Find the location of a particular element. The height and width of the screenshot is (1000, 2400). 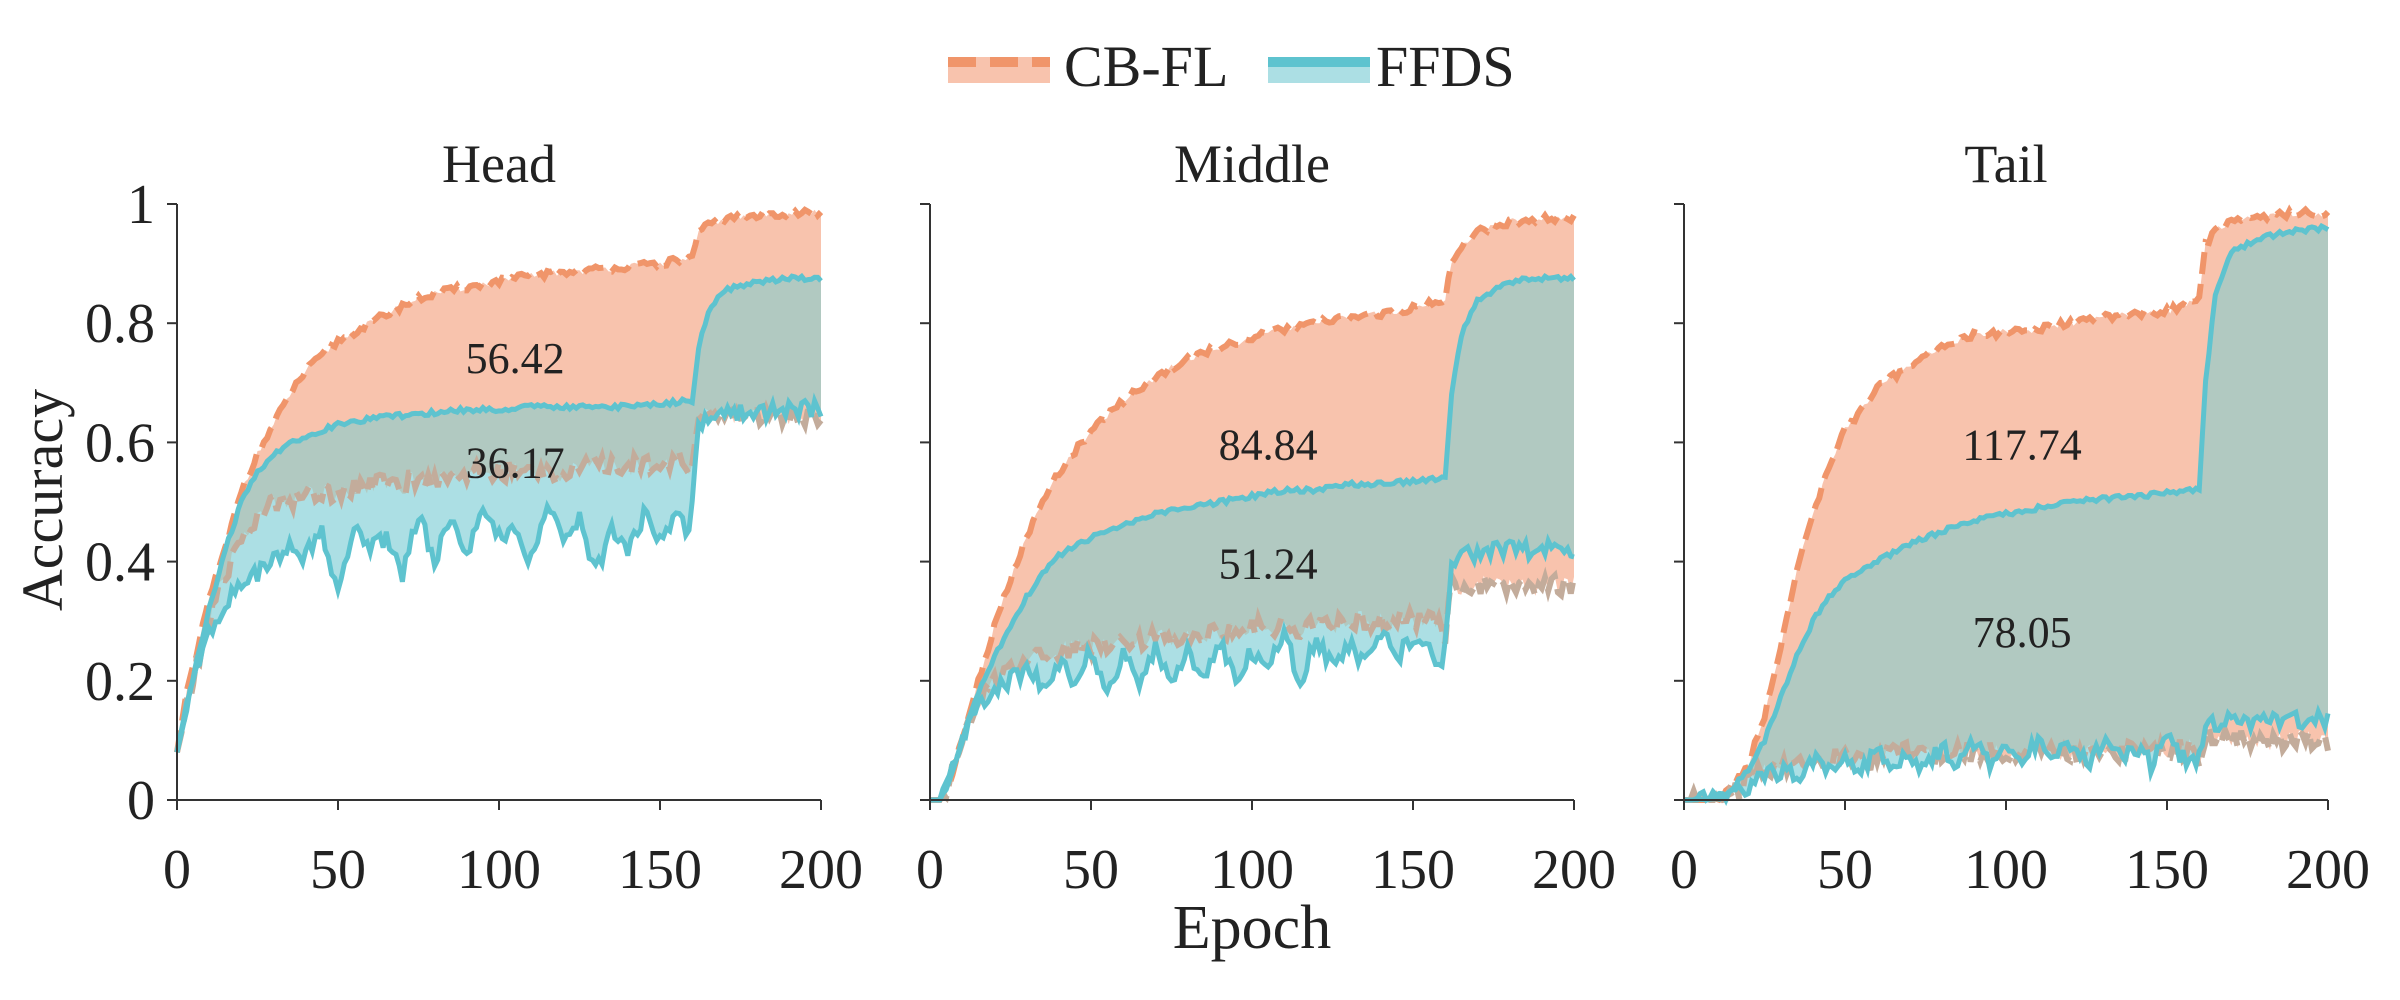

legend-item-cbfl: CB-FL is located at coordinates (1088, 66).